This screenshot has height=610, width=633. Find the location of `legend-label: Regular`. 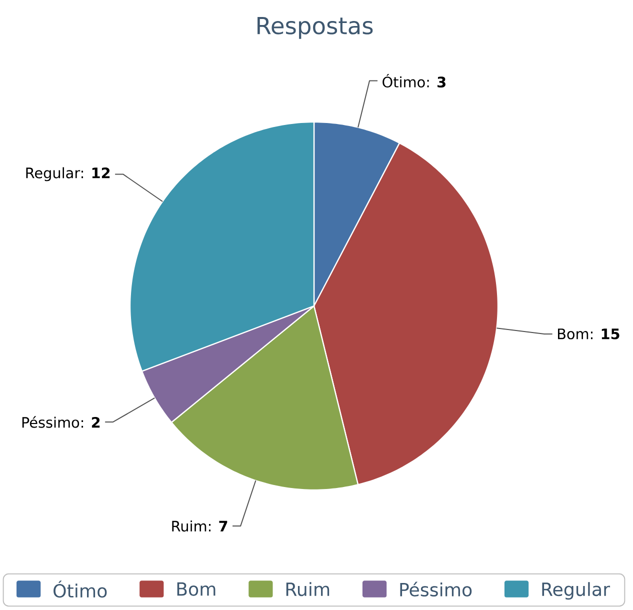

legend-label: Regular is located at coordinates (576, 591).